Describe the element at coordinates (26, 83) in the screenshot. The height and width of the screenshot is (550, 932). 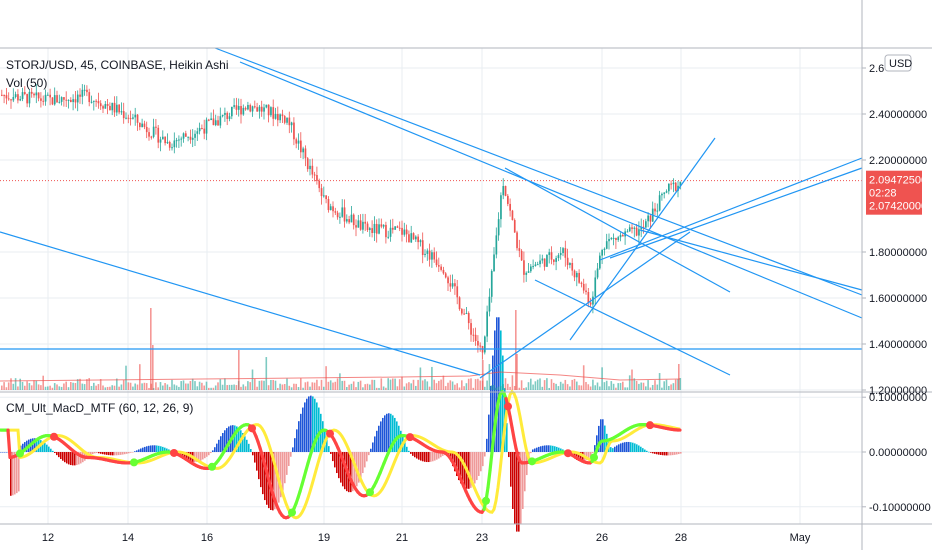
I see `volume-legend: Vol (50)` at that location.